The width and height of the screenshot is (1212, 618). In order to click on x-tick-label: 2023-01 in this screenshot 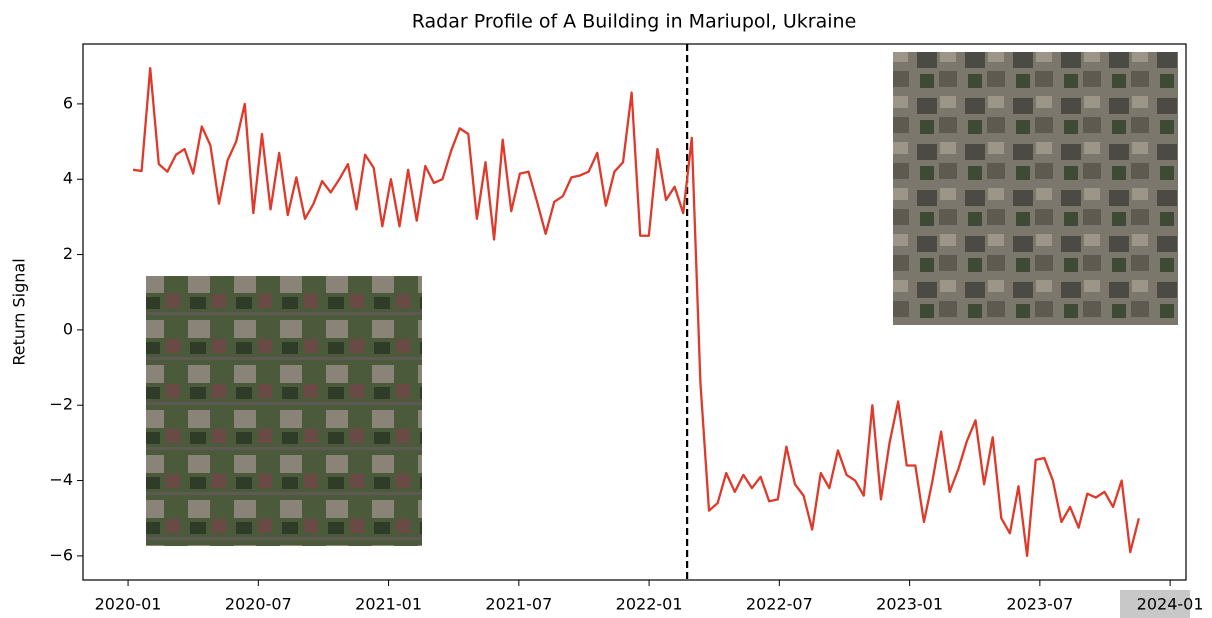, I will do `click(909, 604)`.